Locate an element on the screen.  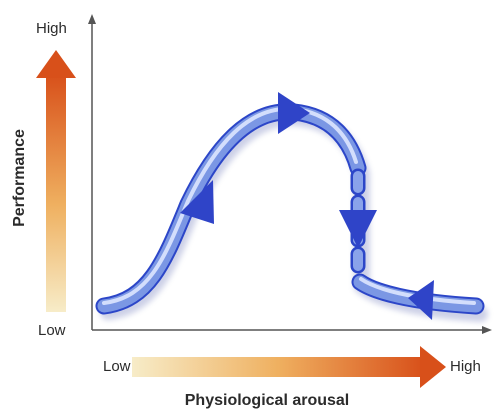
performance-gradient-arrow is located at coordinates (56, 181).